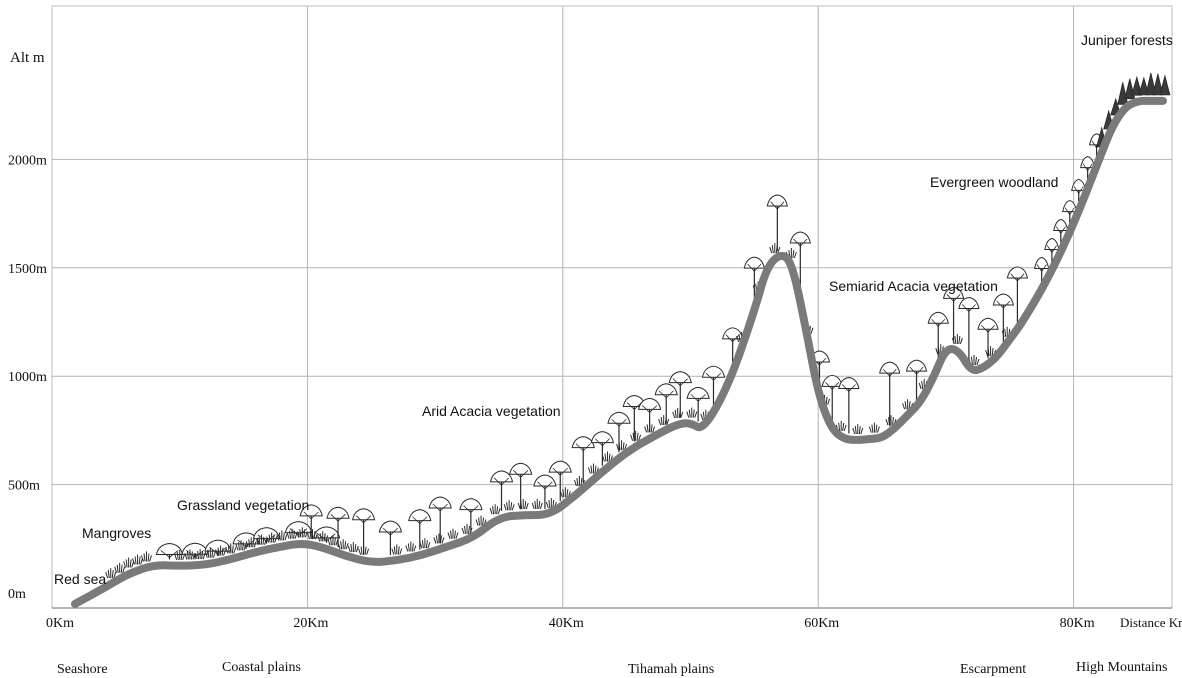 The width and height of the screenshot is (1182, 678). I want to click on evergreen-tree-icon, so click(1042, 270).